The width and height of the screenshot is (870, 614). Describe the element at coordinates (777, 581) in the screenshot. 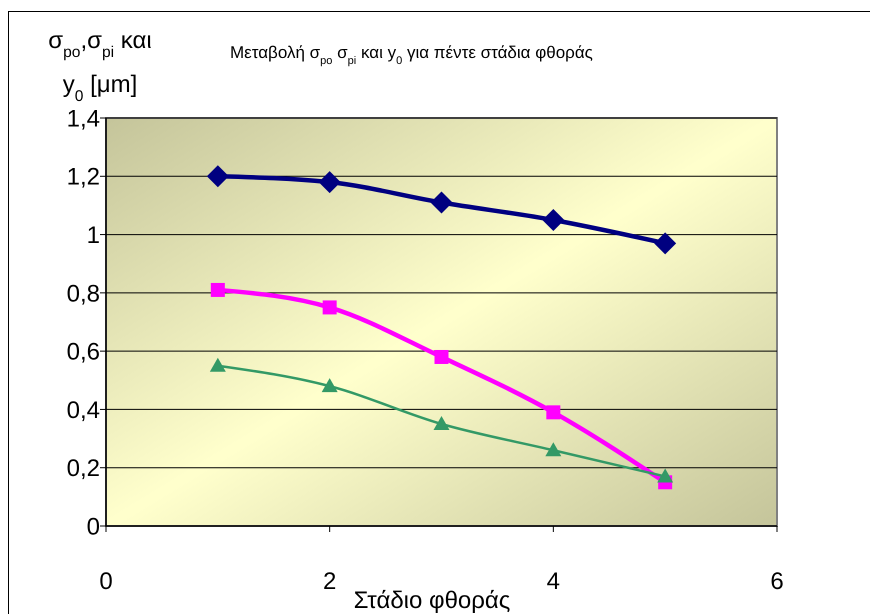

I see `x-tick-label: 6` at that location.